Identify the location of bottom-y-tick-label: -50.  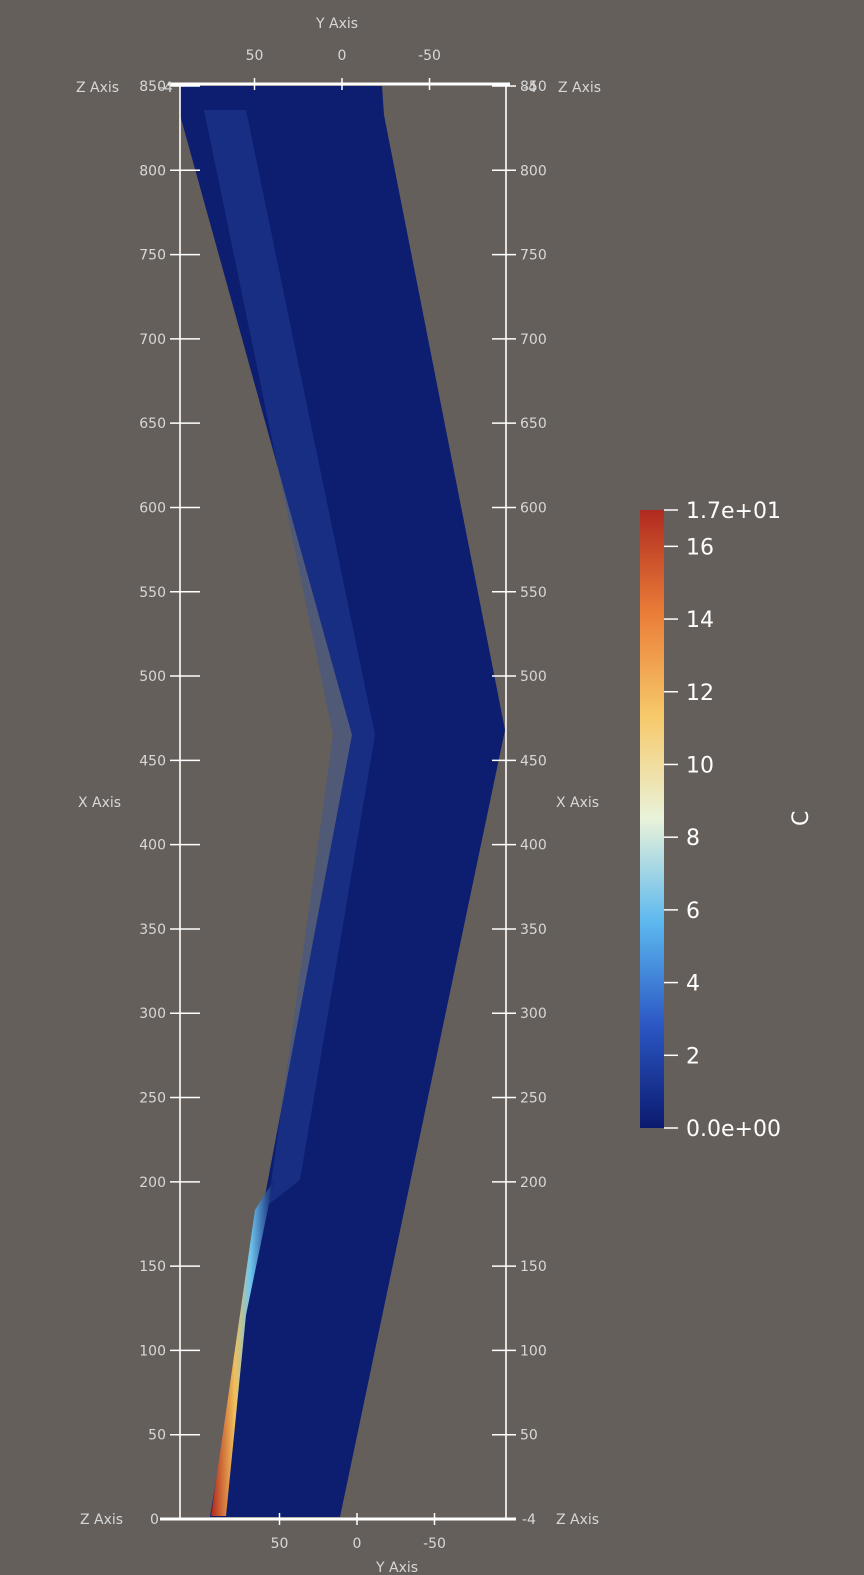
(434, 1544).